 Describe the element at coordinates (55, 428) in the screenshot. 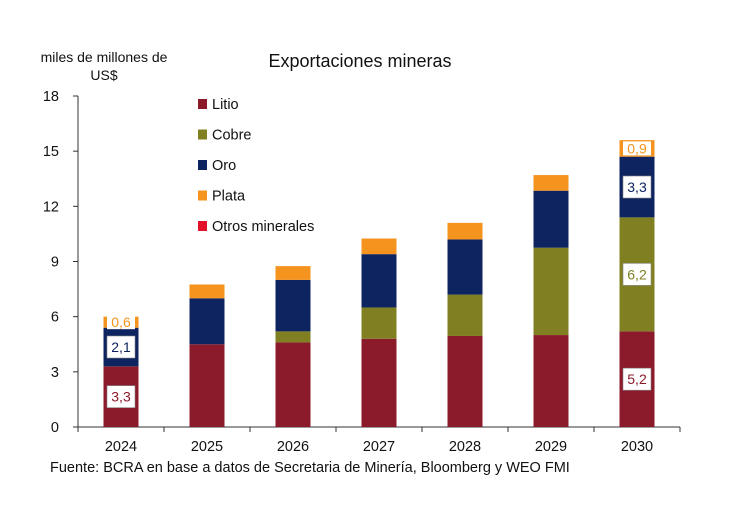

I see `y-tick-label: 0` at that location.